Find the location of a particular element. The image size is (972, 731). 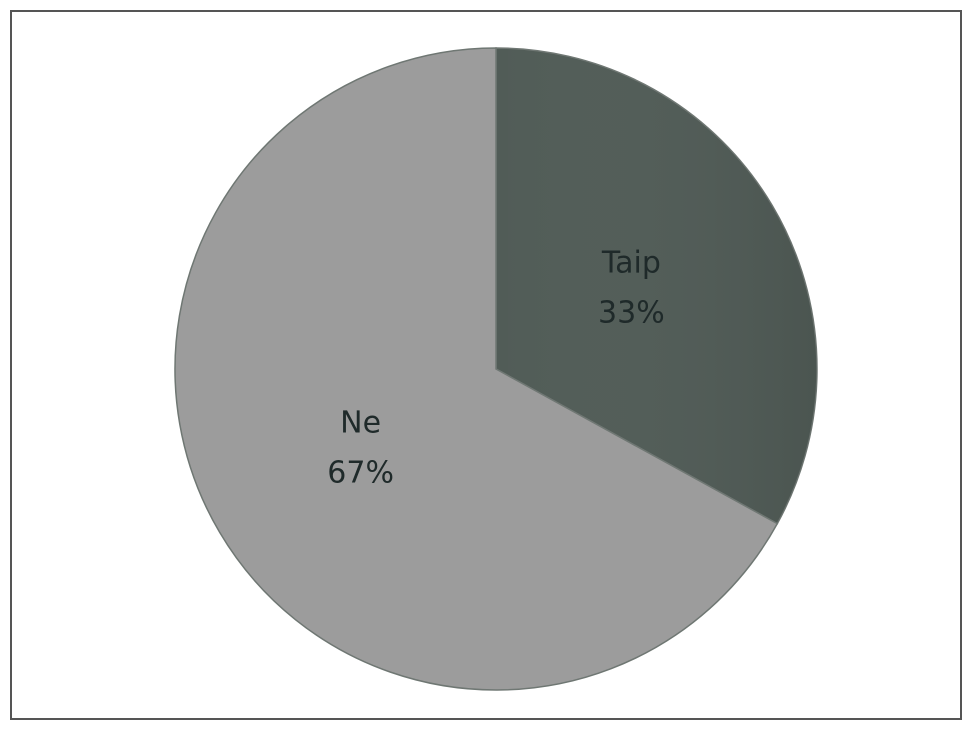

slice-category-label: Taip is located at coordinates (631, 262).